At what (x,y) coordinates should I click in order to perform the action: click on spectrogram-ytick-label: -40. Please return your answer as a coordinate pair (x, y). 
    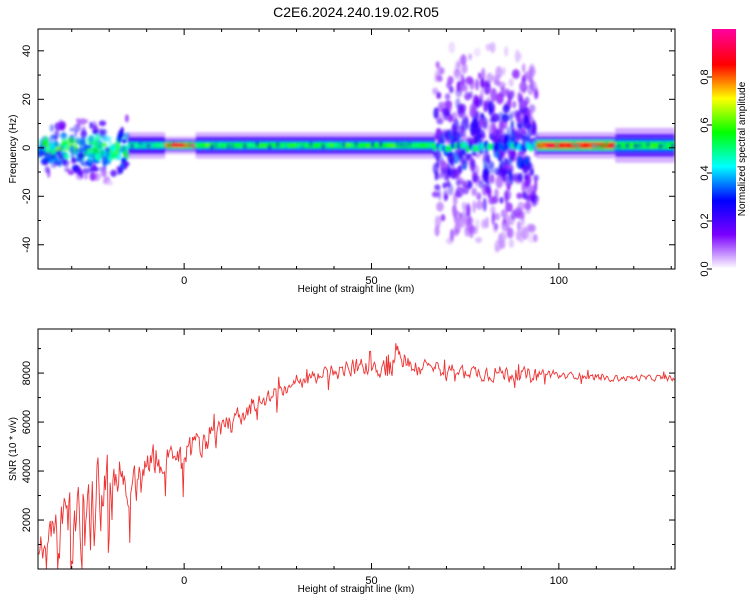
    Looking at the image, I should click on (27, 245).